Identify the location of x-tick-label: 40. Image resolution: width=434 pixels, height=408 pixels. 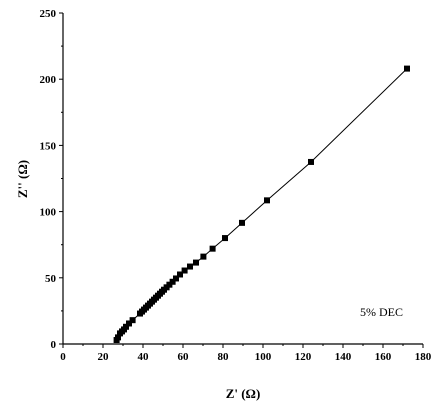
(144, 357).